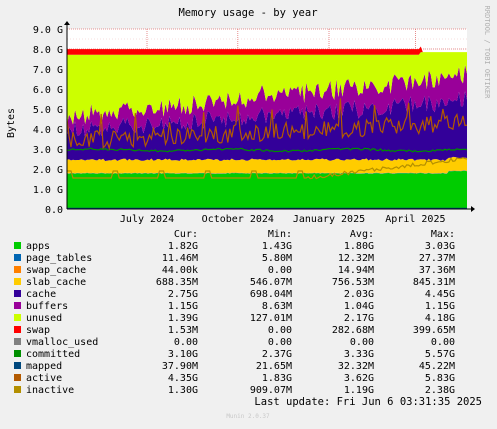  I want to click on legend-value: 21.65M, so click(274, 366).